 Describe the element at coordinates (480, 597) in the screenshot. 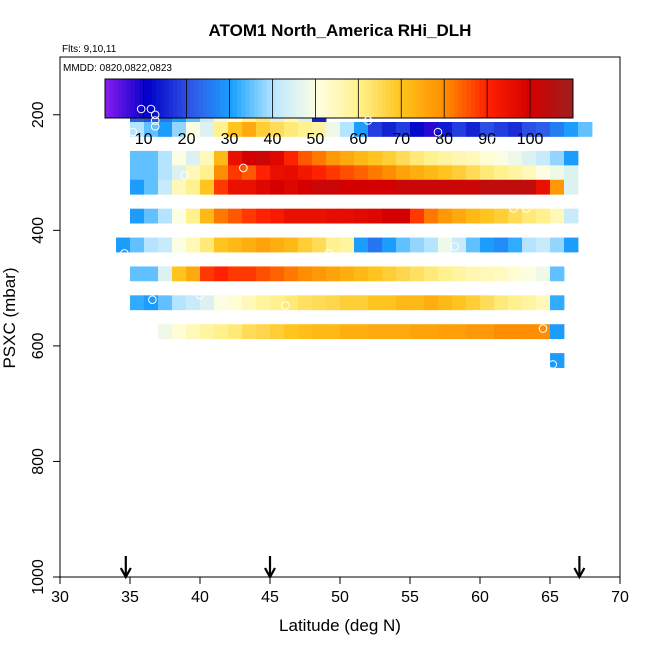

I see `x-tick-label: 60` at that location.